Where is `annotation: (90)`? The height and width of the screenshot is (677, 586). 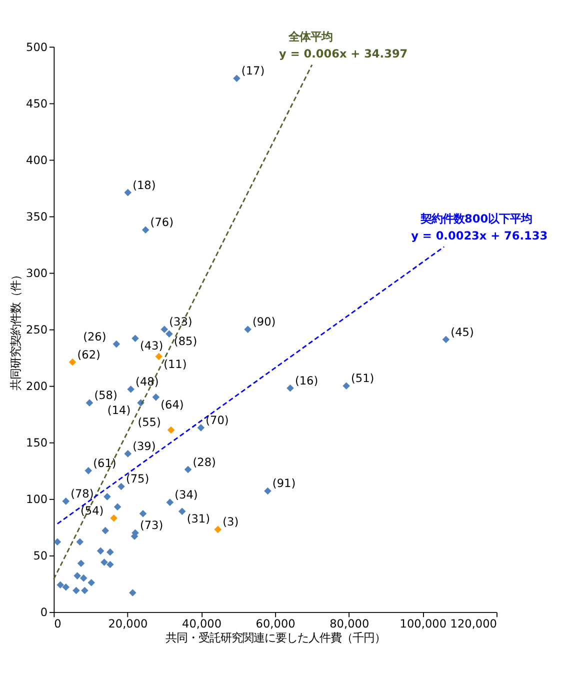 annotation: (90) is located at coordinates (264, 322).